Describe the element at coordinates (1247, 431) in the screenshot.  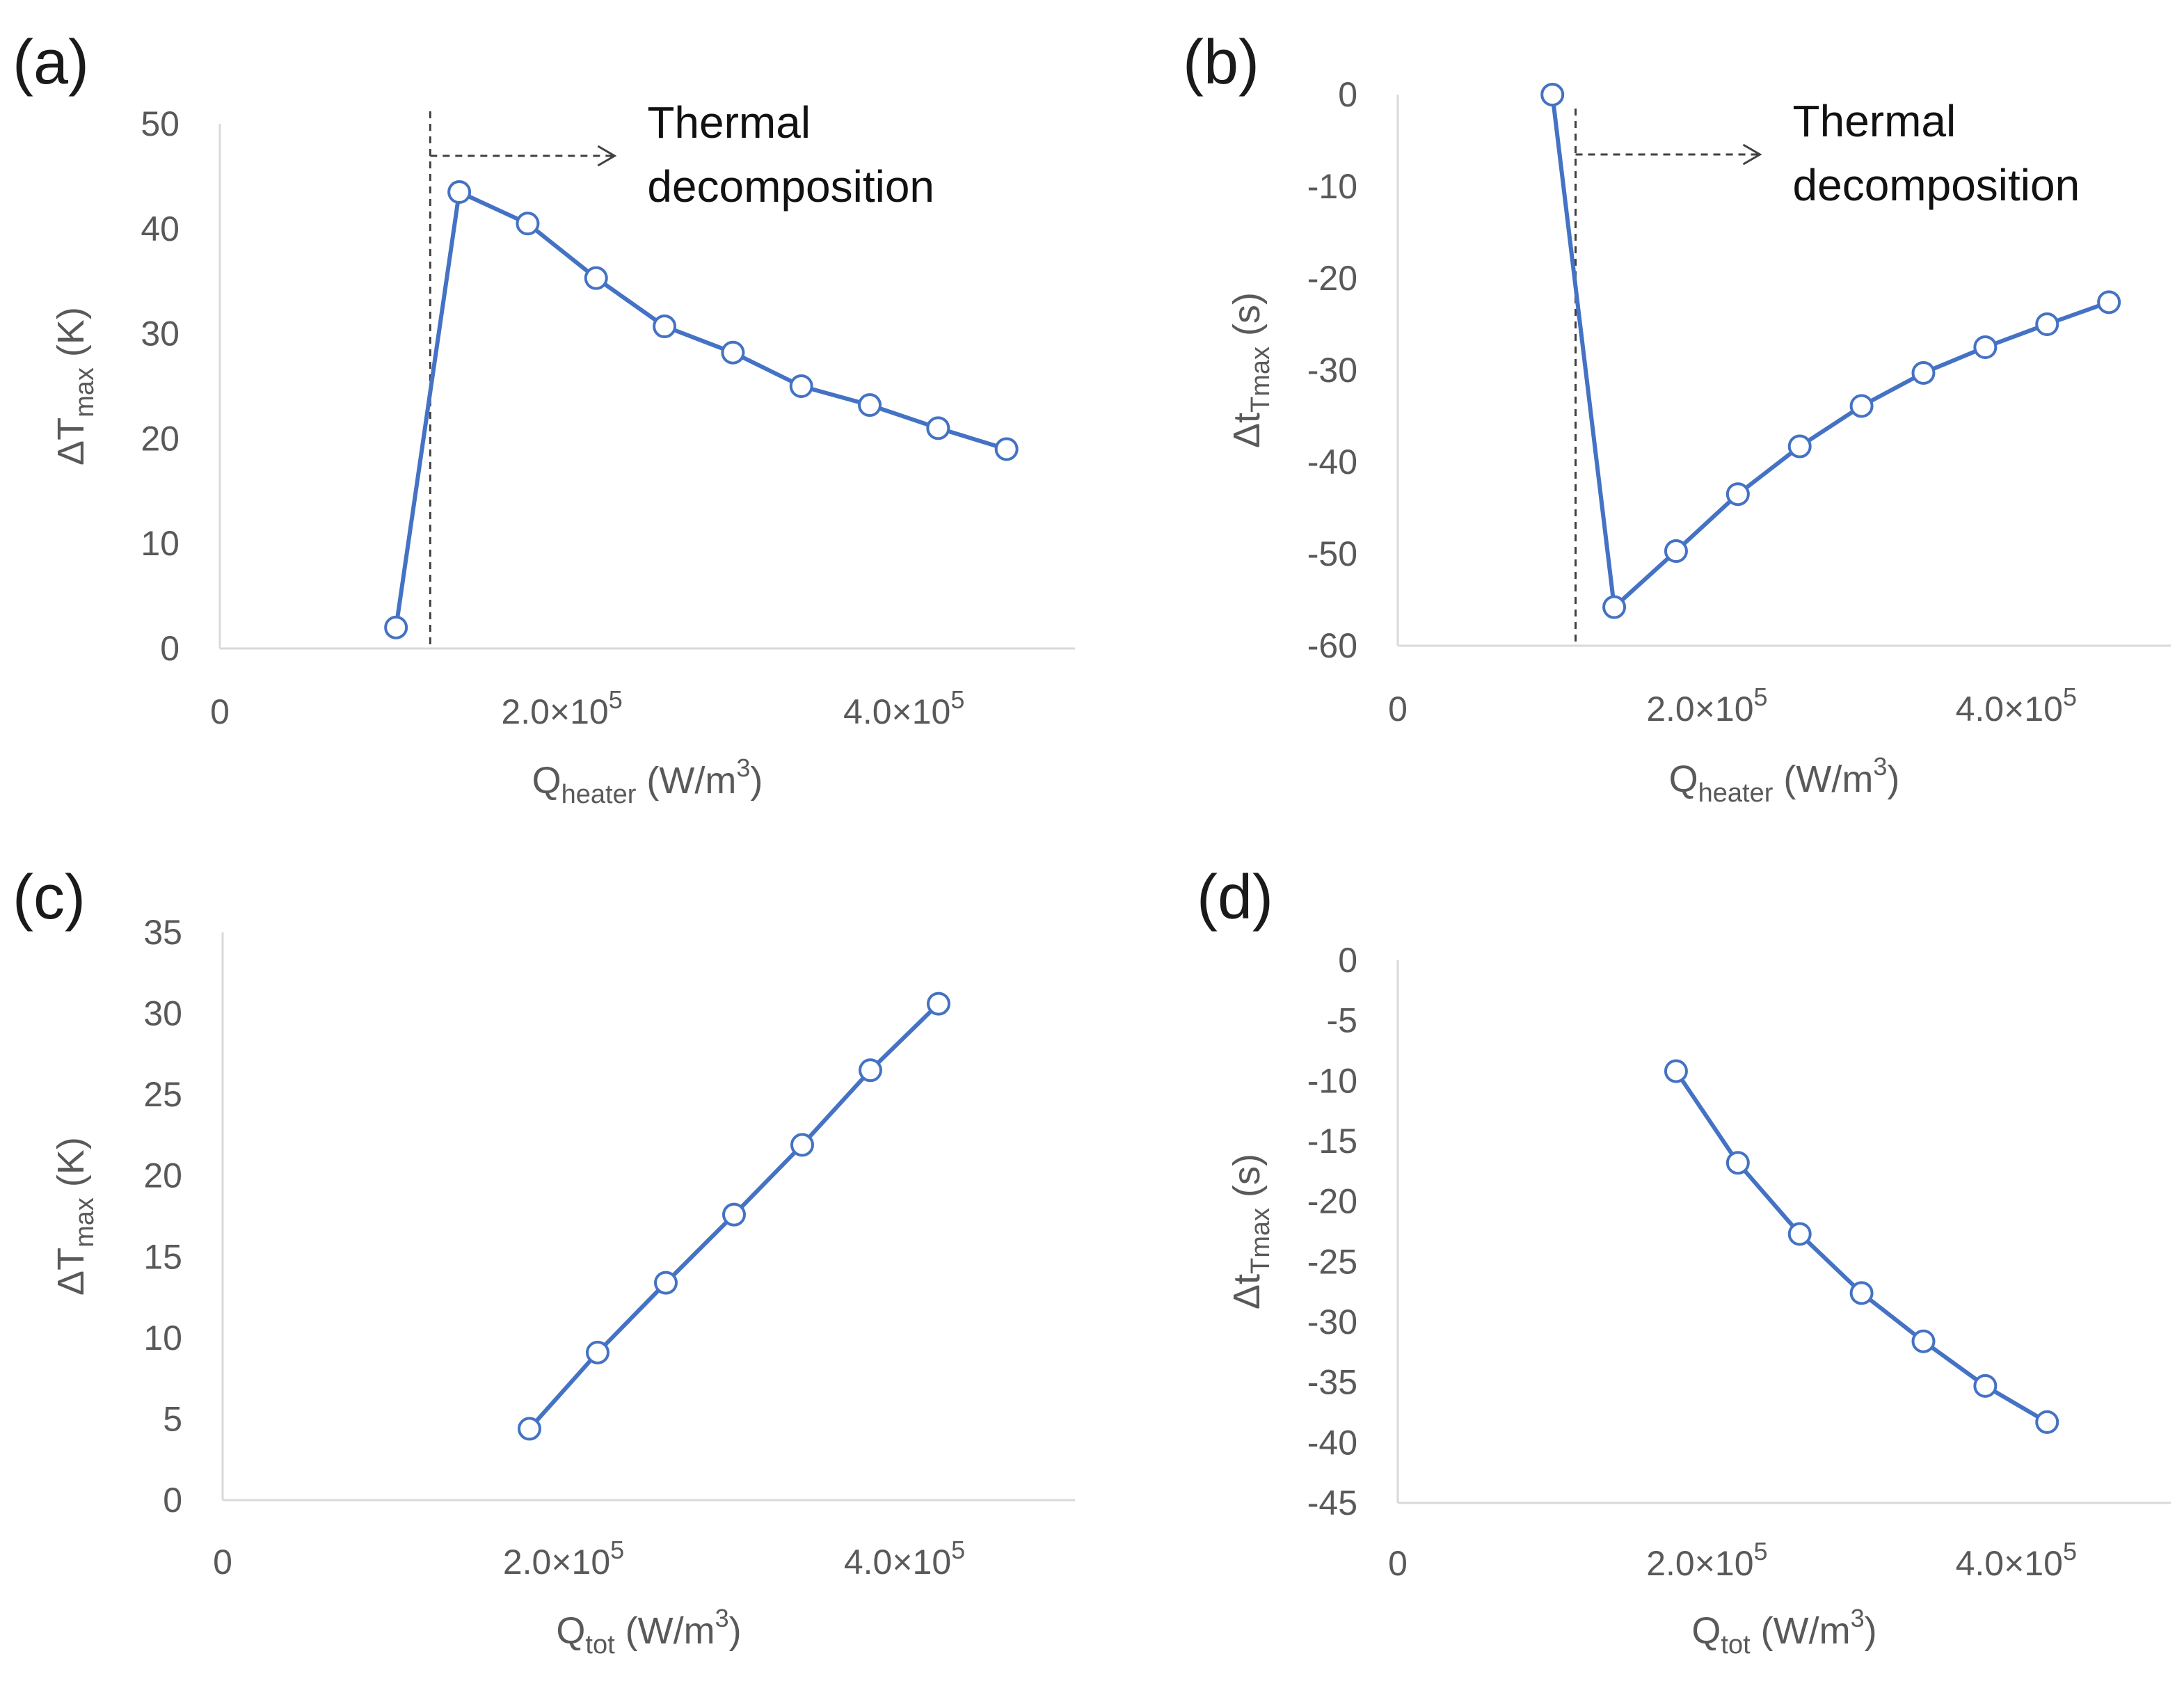
I see `y-title-main: Δt` at that location.